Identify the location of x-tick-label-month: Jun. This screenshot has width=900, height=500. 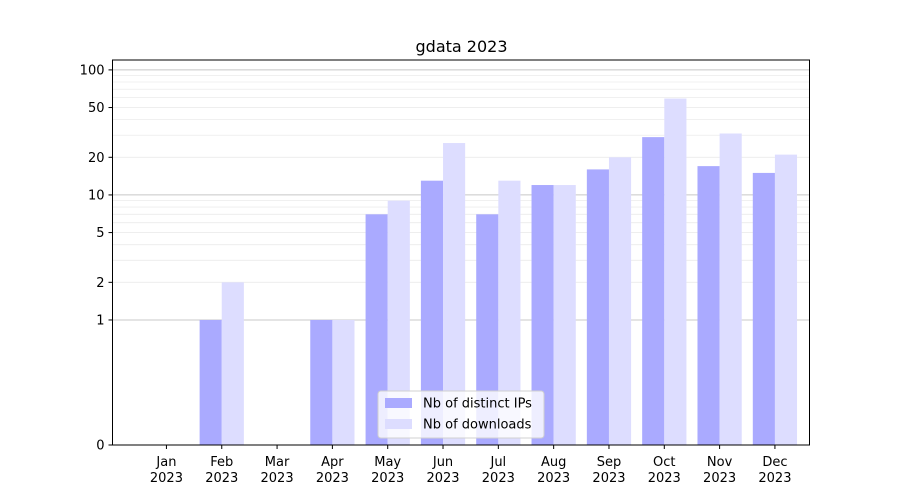
(442, 462).